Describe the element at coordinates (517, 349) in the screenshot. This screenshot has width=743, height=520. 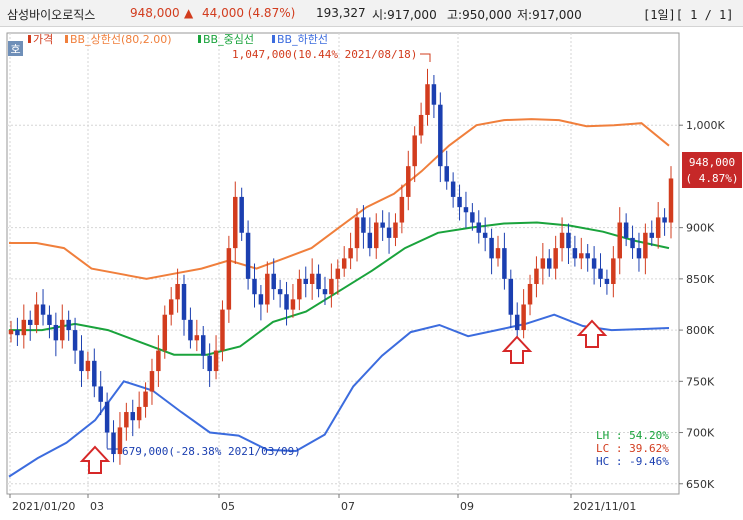
I see `buy-signal-arrow-september` at that location.